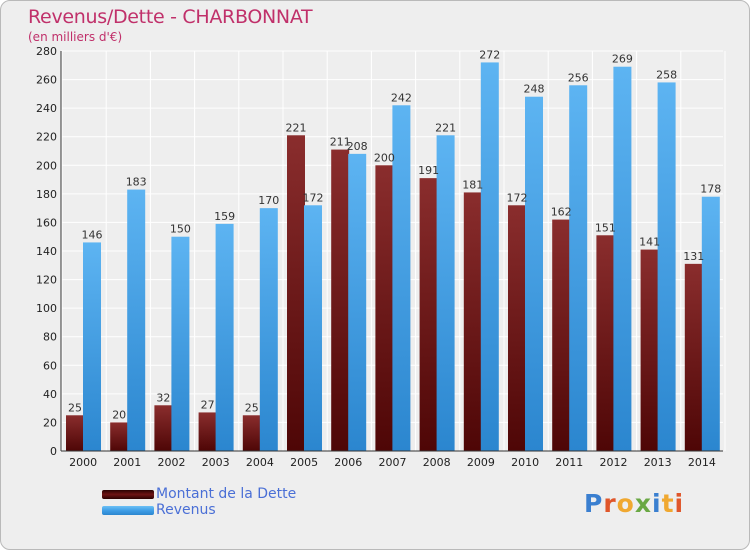  What do you see at coordinates (384, 157) in the screenshot?
I see `data-label-dette-2007: 200` at bounding box center [384, 157].